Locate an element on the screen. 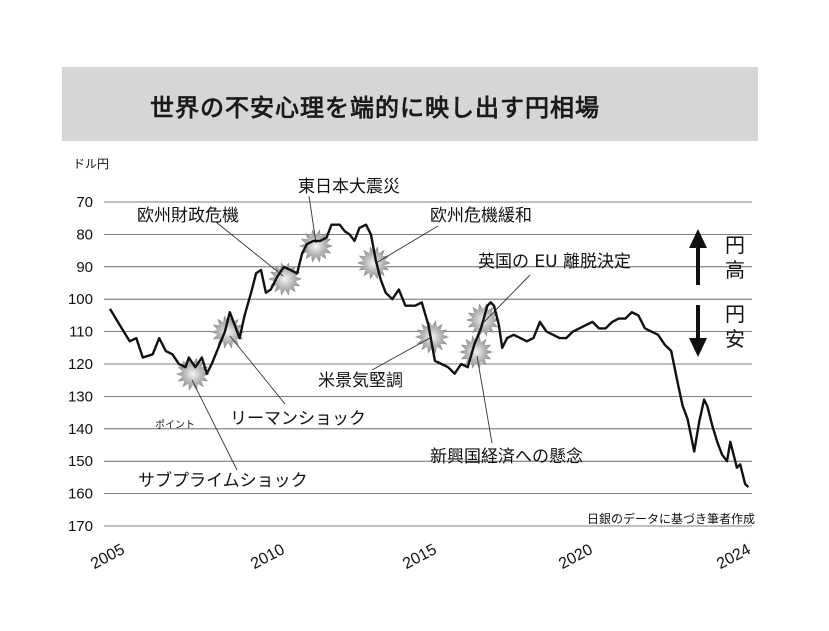 The image size is (829, 631). y-tick-80: 80 is located at coordinates (84, 234).